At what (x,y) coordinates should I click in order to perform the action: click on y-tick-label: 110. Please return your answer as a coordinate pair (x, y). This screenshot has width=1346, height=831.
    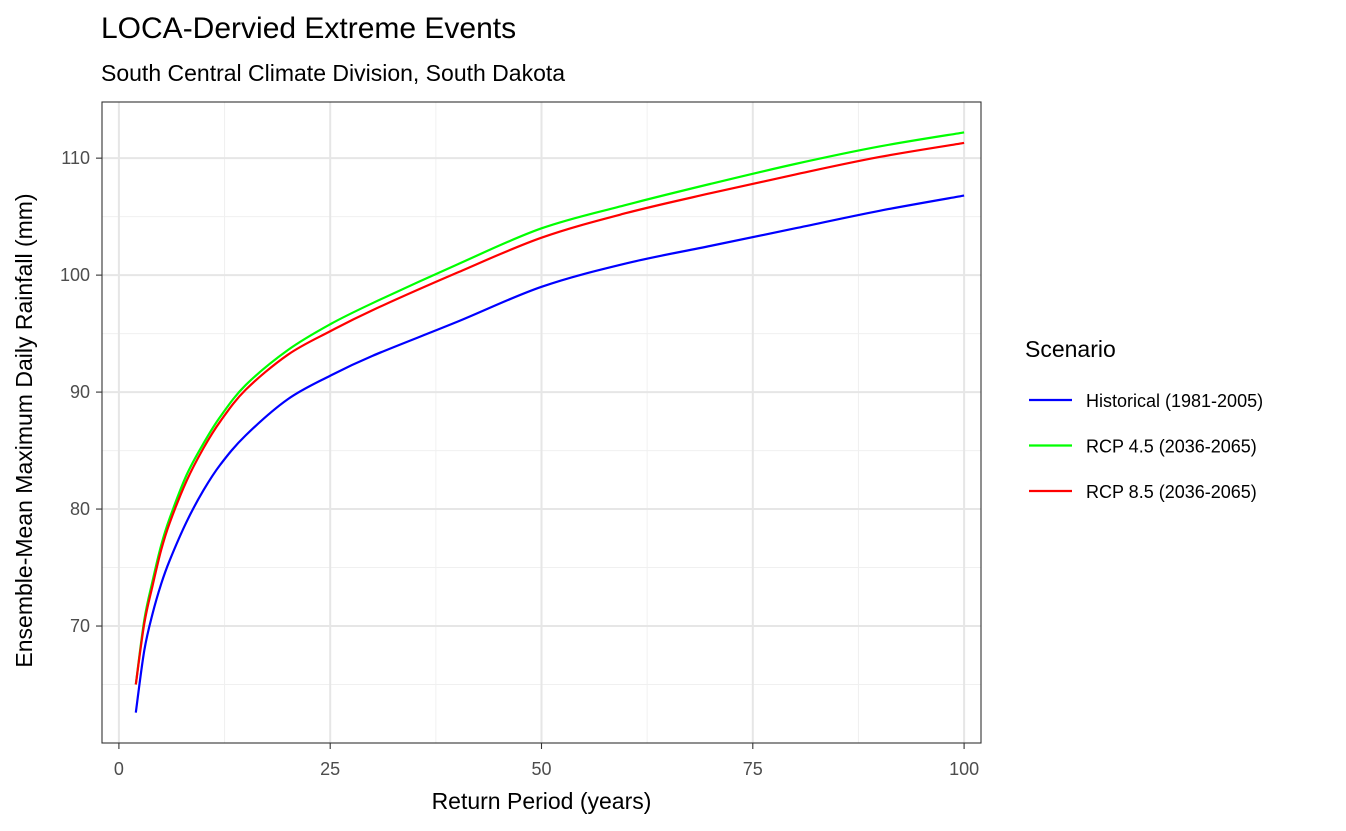
    Looking at the image, I should click on (75, 158).